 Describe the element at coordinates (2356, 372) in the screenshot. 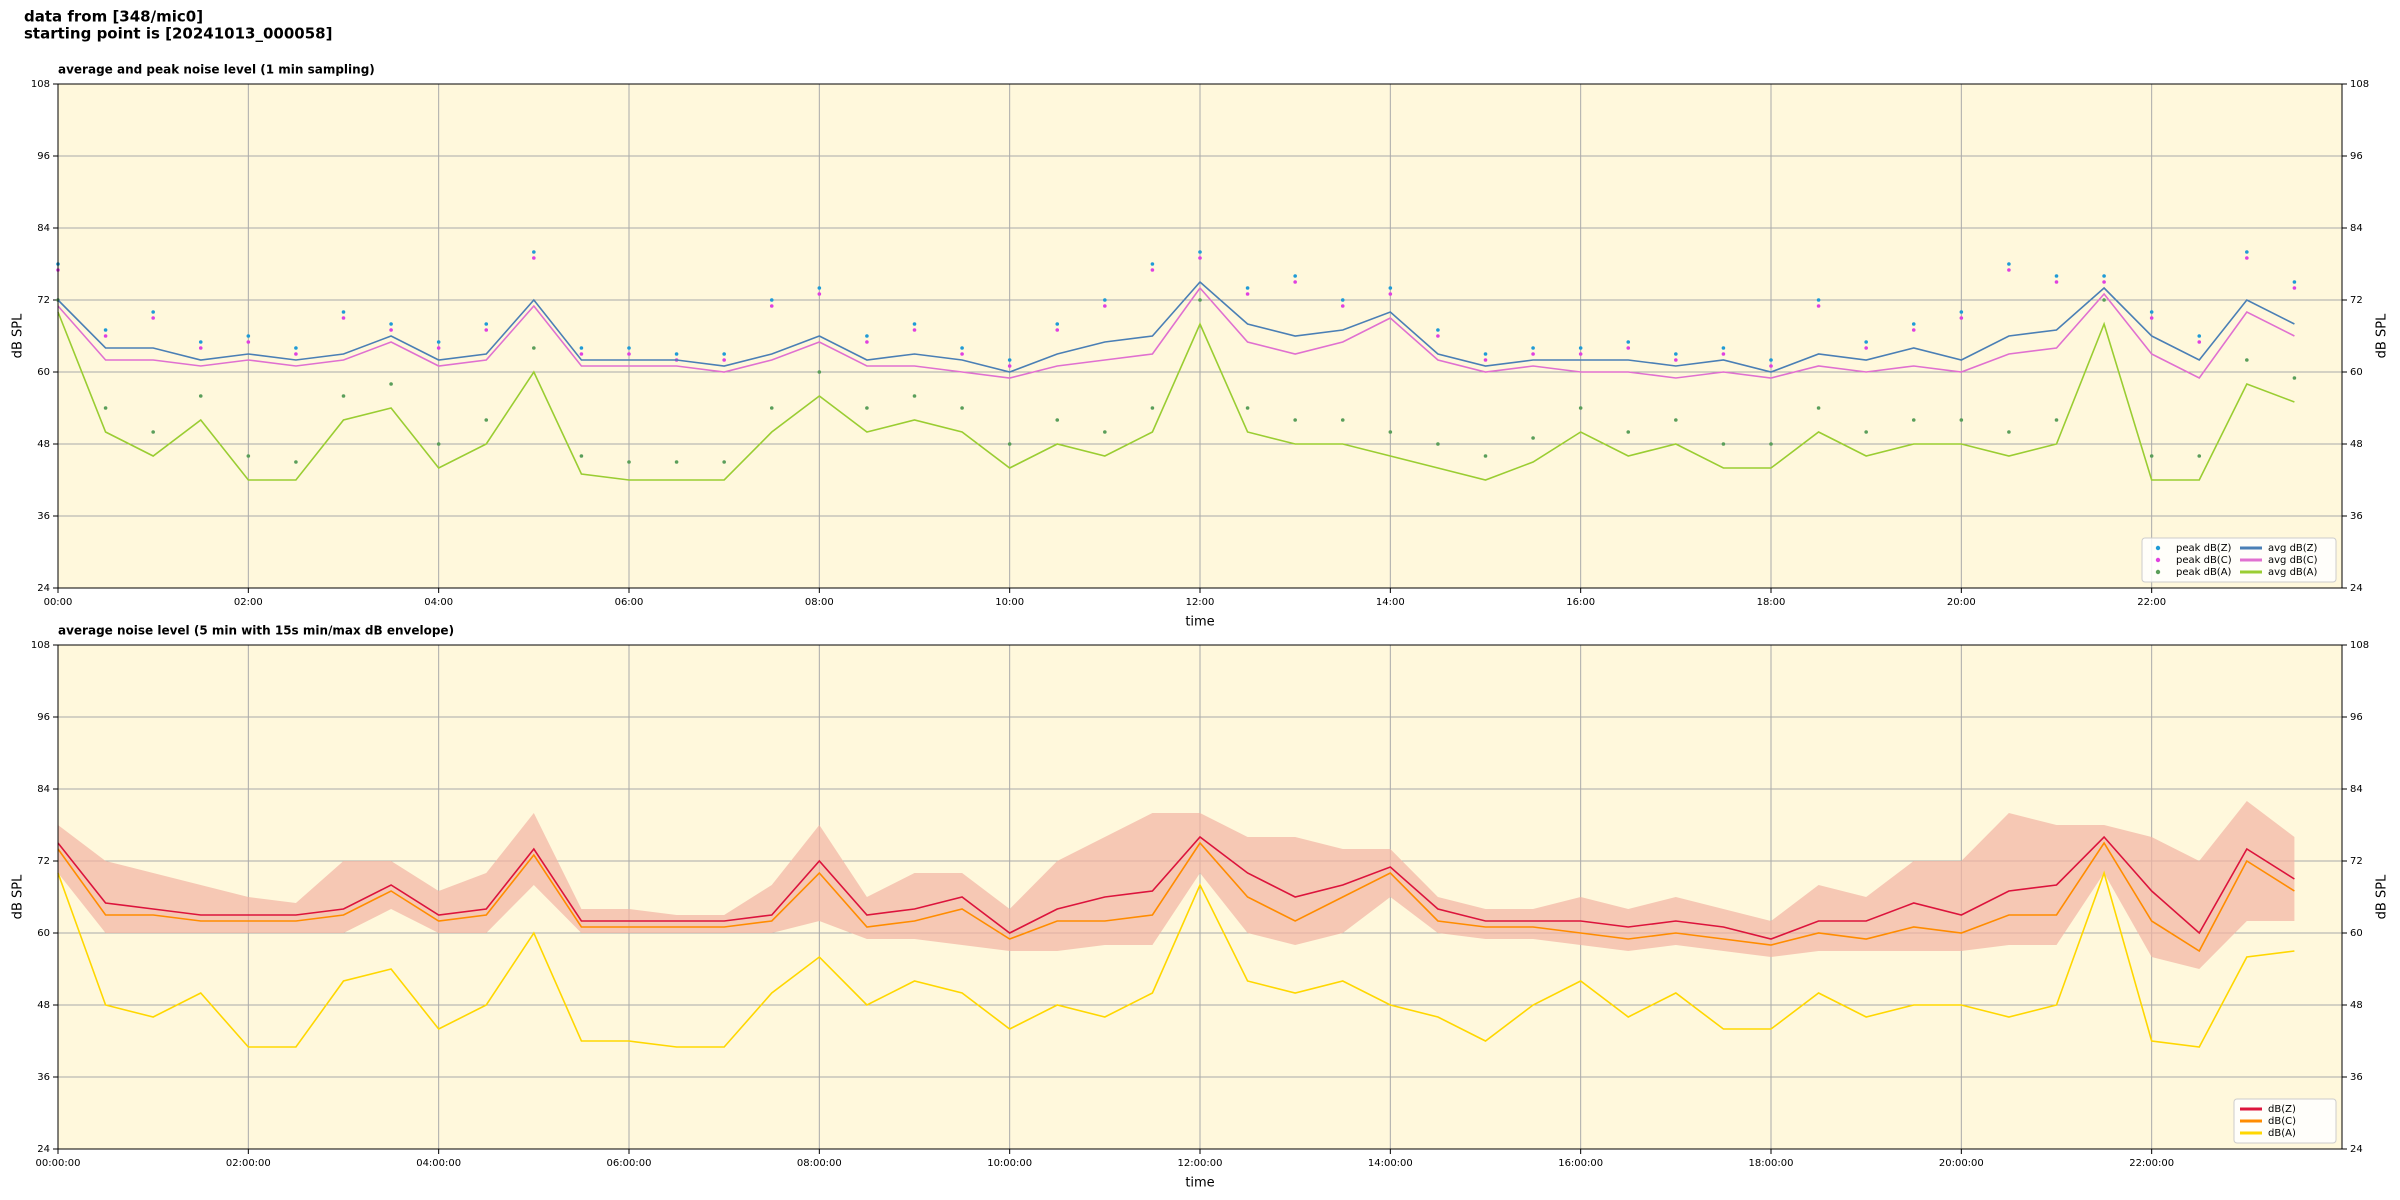

I see `y-tick-label-right: 60` at that location.